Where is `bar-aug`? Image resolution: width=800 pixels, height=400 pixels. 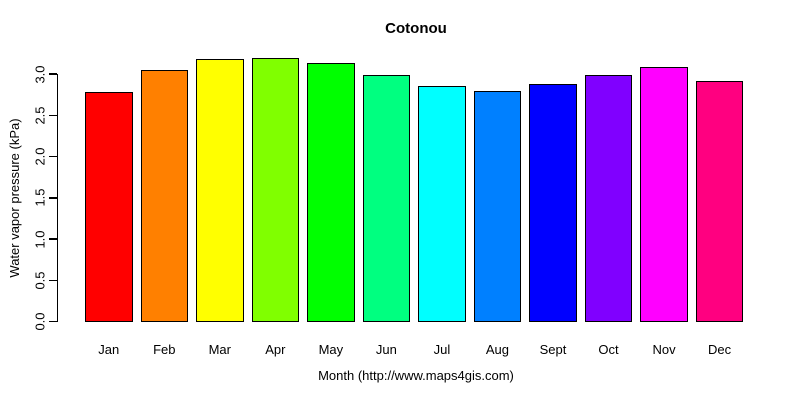 bar-aug is located at coordinates (497, 206).